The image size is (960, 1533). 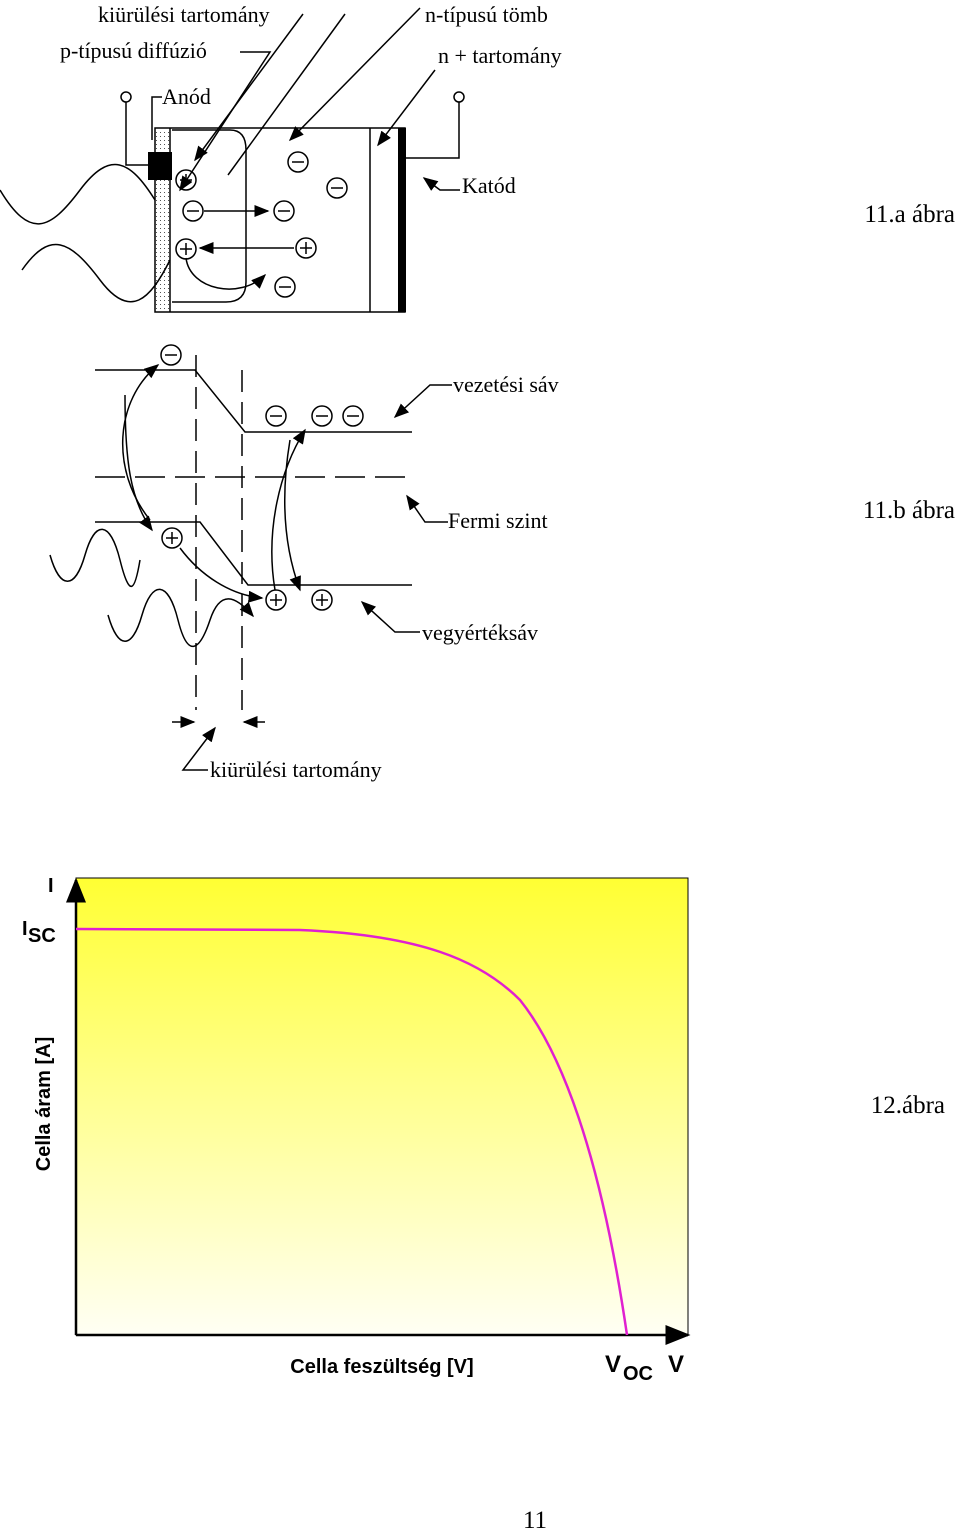 What do you see at coordinates (676, 1364) in the screenshot?
I see `axis-symbol: V` at bounding box center [676, 1364].